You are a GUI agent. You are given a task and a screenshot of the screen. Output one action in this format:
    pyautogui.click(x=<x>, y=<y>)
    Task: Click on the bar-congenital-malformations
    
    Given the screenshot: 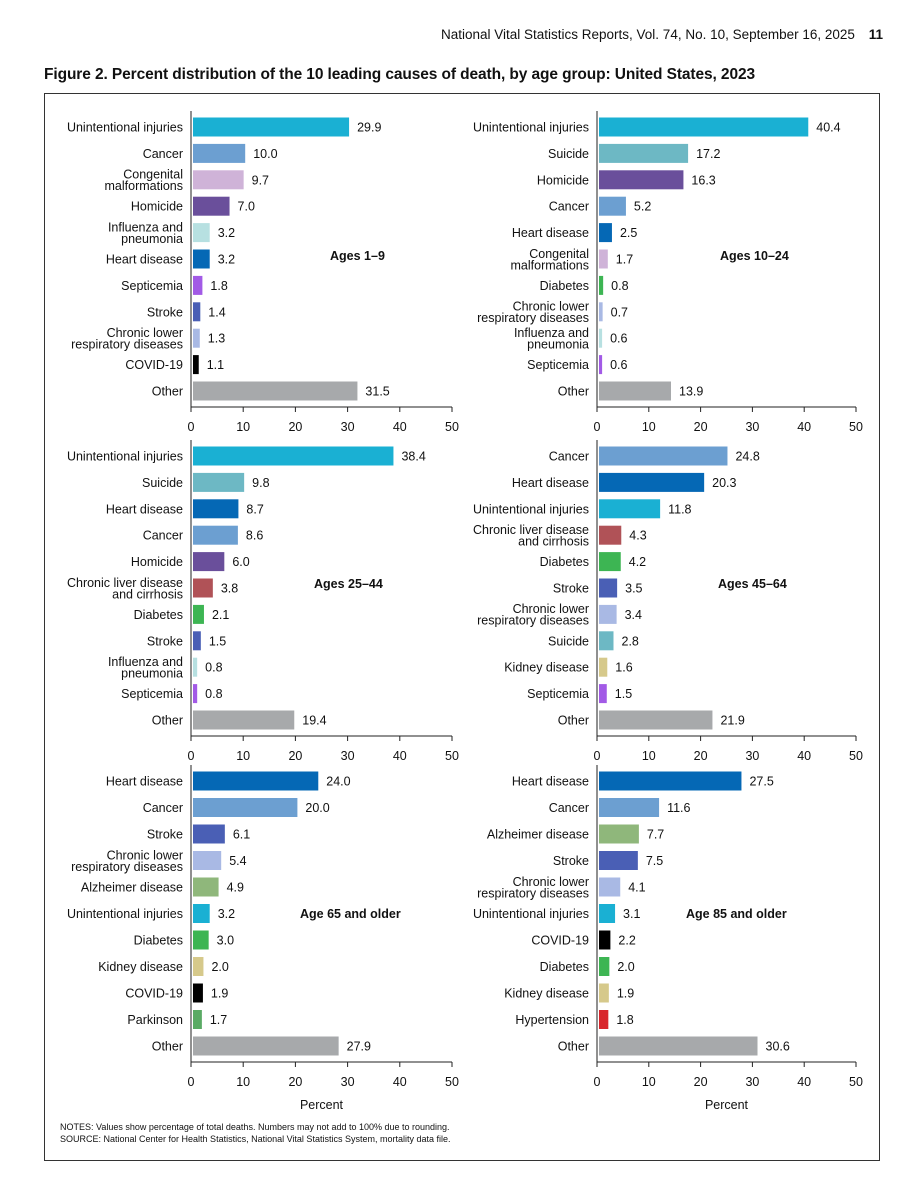 What is the action you would take?
    pyautogui.click(x=218, y=180)
    